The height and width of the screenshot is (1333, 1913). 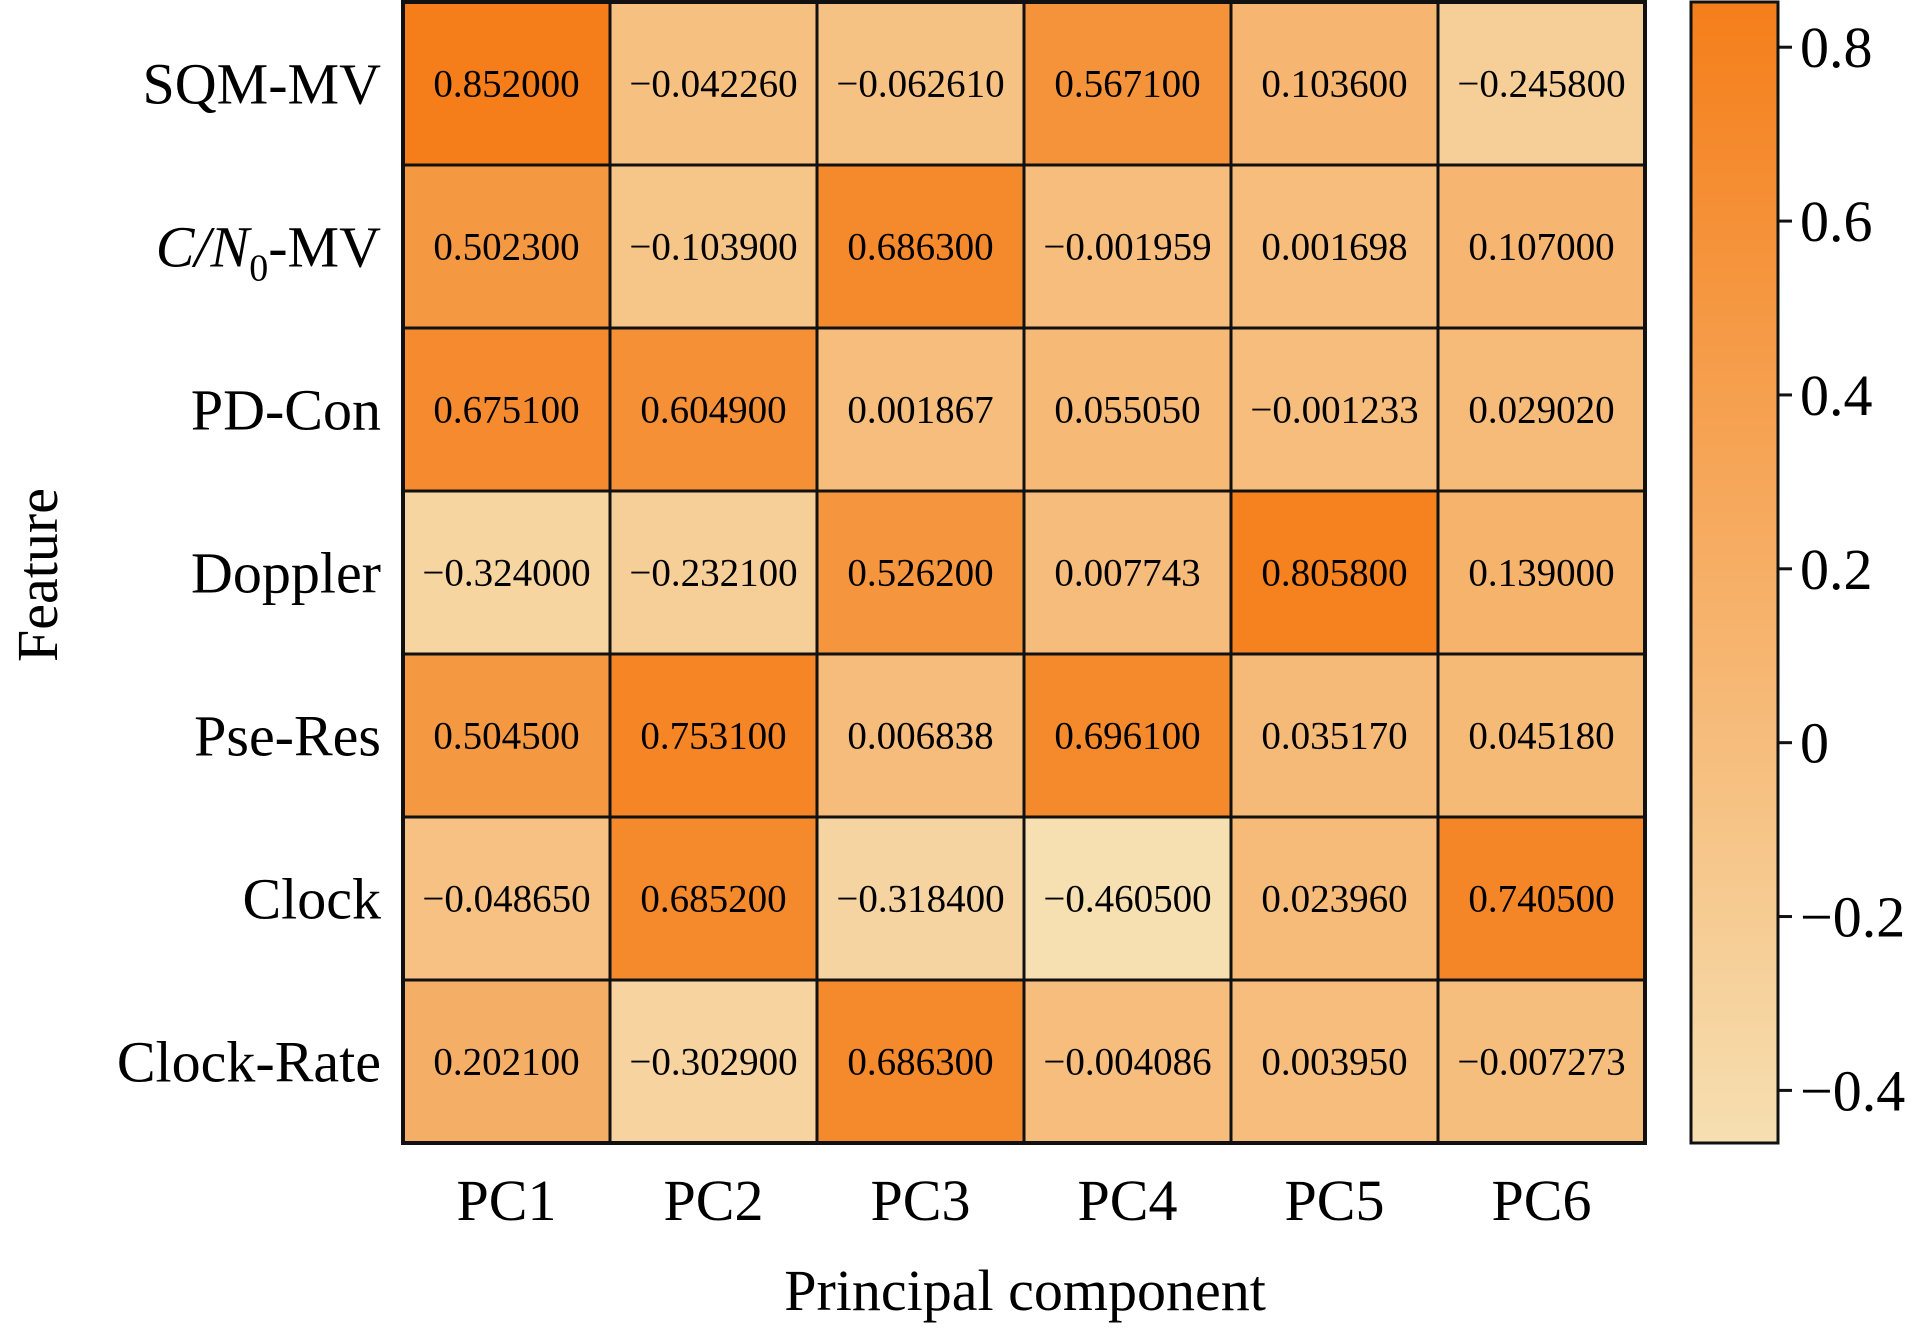 I want to click on cell-value-label: 0.139000, so click(x=1541, y=573).